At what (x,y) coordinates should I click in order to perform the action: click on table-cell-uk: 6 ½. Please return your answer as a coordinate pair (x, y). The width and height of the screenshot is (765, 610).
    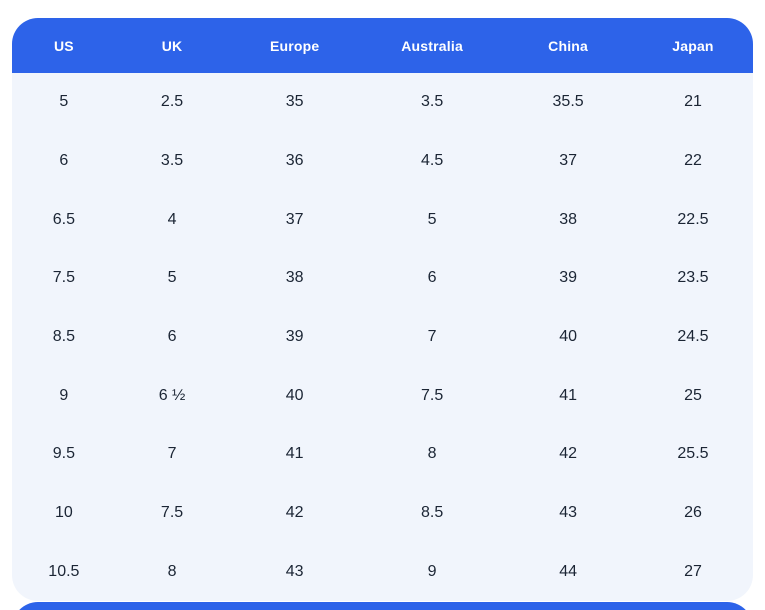
    Looking at the image, I should click on (172, 396).